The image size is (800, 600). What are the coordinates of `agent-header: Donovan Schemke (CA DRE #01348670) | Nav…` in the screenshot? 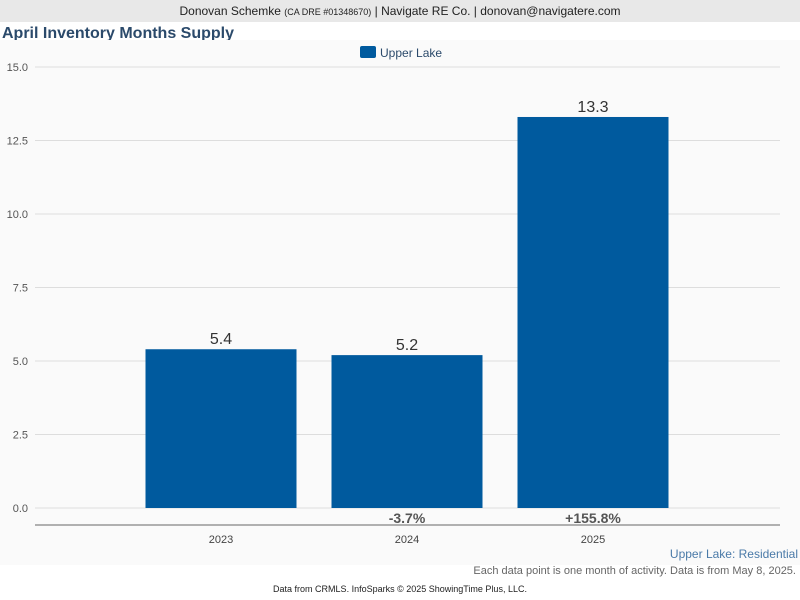 It's located at (400, 11).